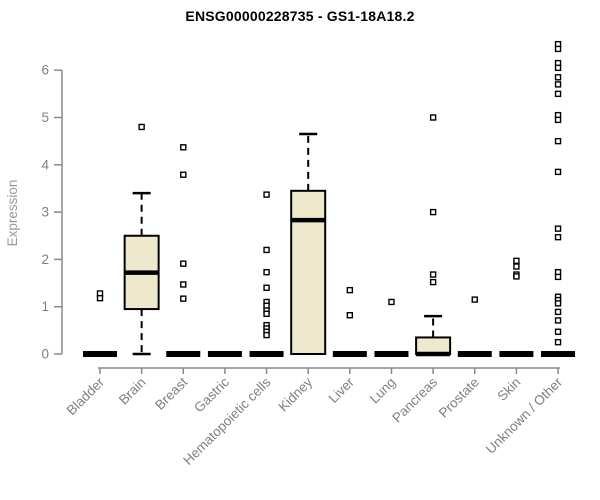 Image resolution: width=600 pixels, height=500 pixels. What do you see at coordinates (45, 306) in the screenshot?
I see `y-tick-label: 1` at bounding box center [45, 306].